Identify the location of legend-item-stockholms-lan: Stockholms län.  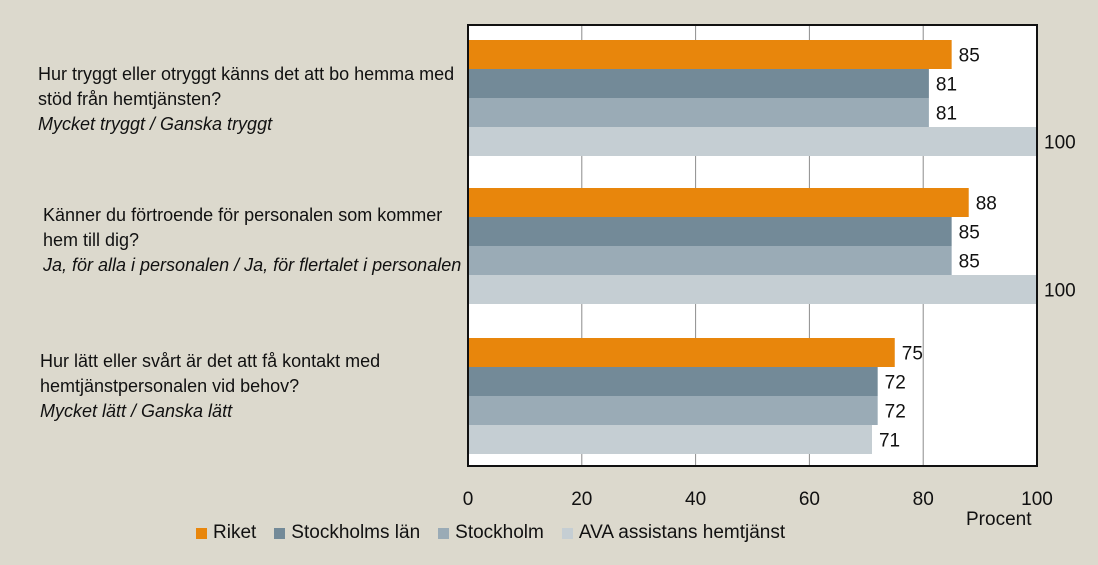
(347, 533).